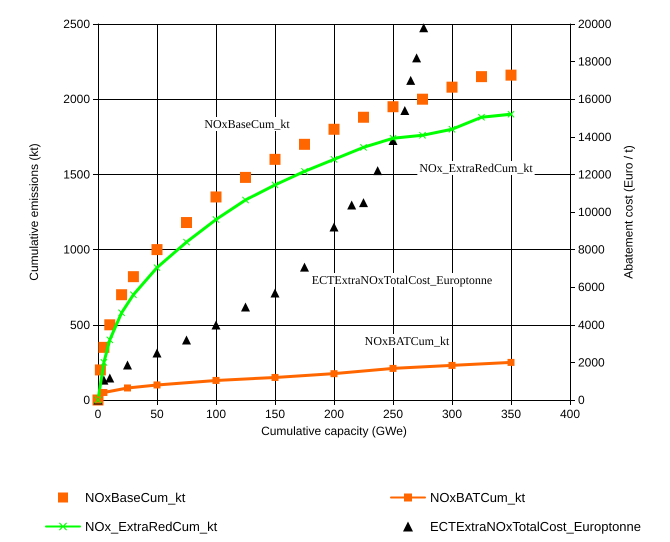 The width and height of the screenshot is (670, 542). Describe the element at coordinates (478, 497) in the screenshot. I see `legend-label: NOxBATCum_kt` at that location.